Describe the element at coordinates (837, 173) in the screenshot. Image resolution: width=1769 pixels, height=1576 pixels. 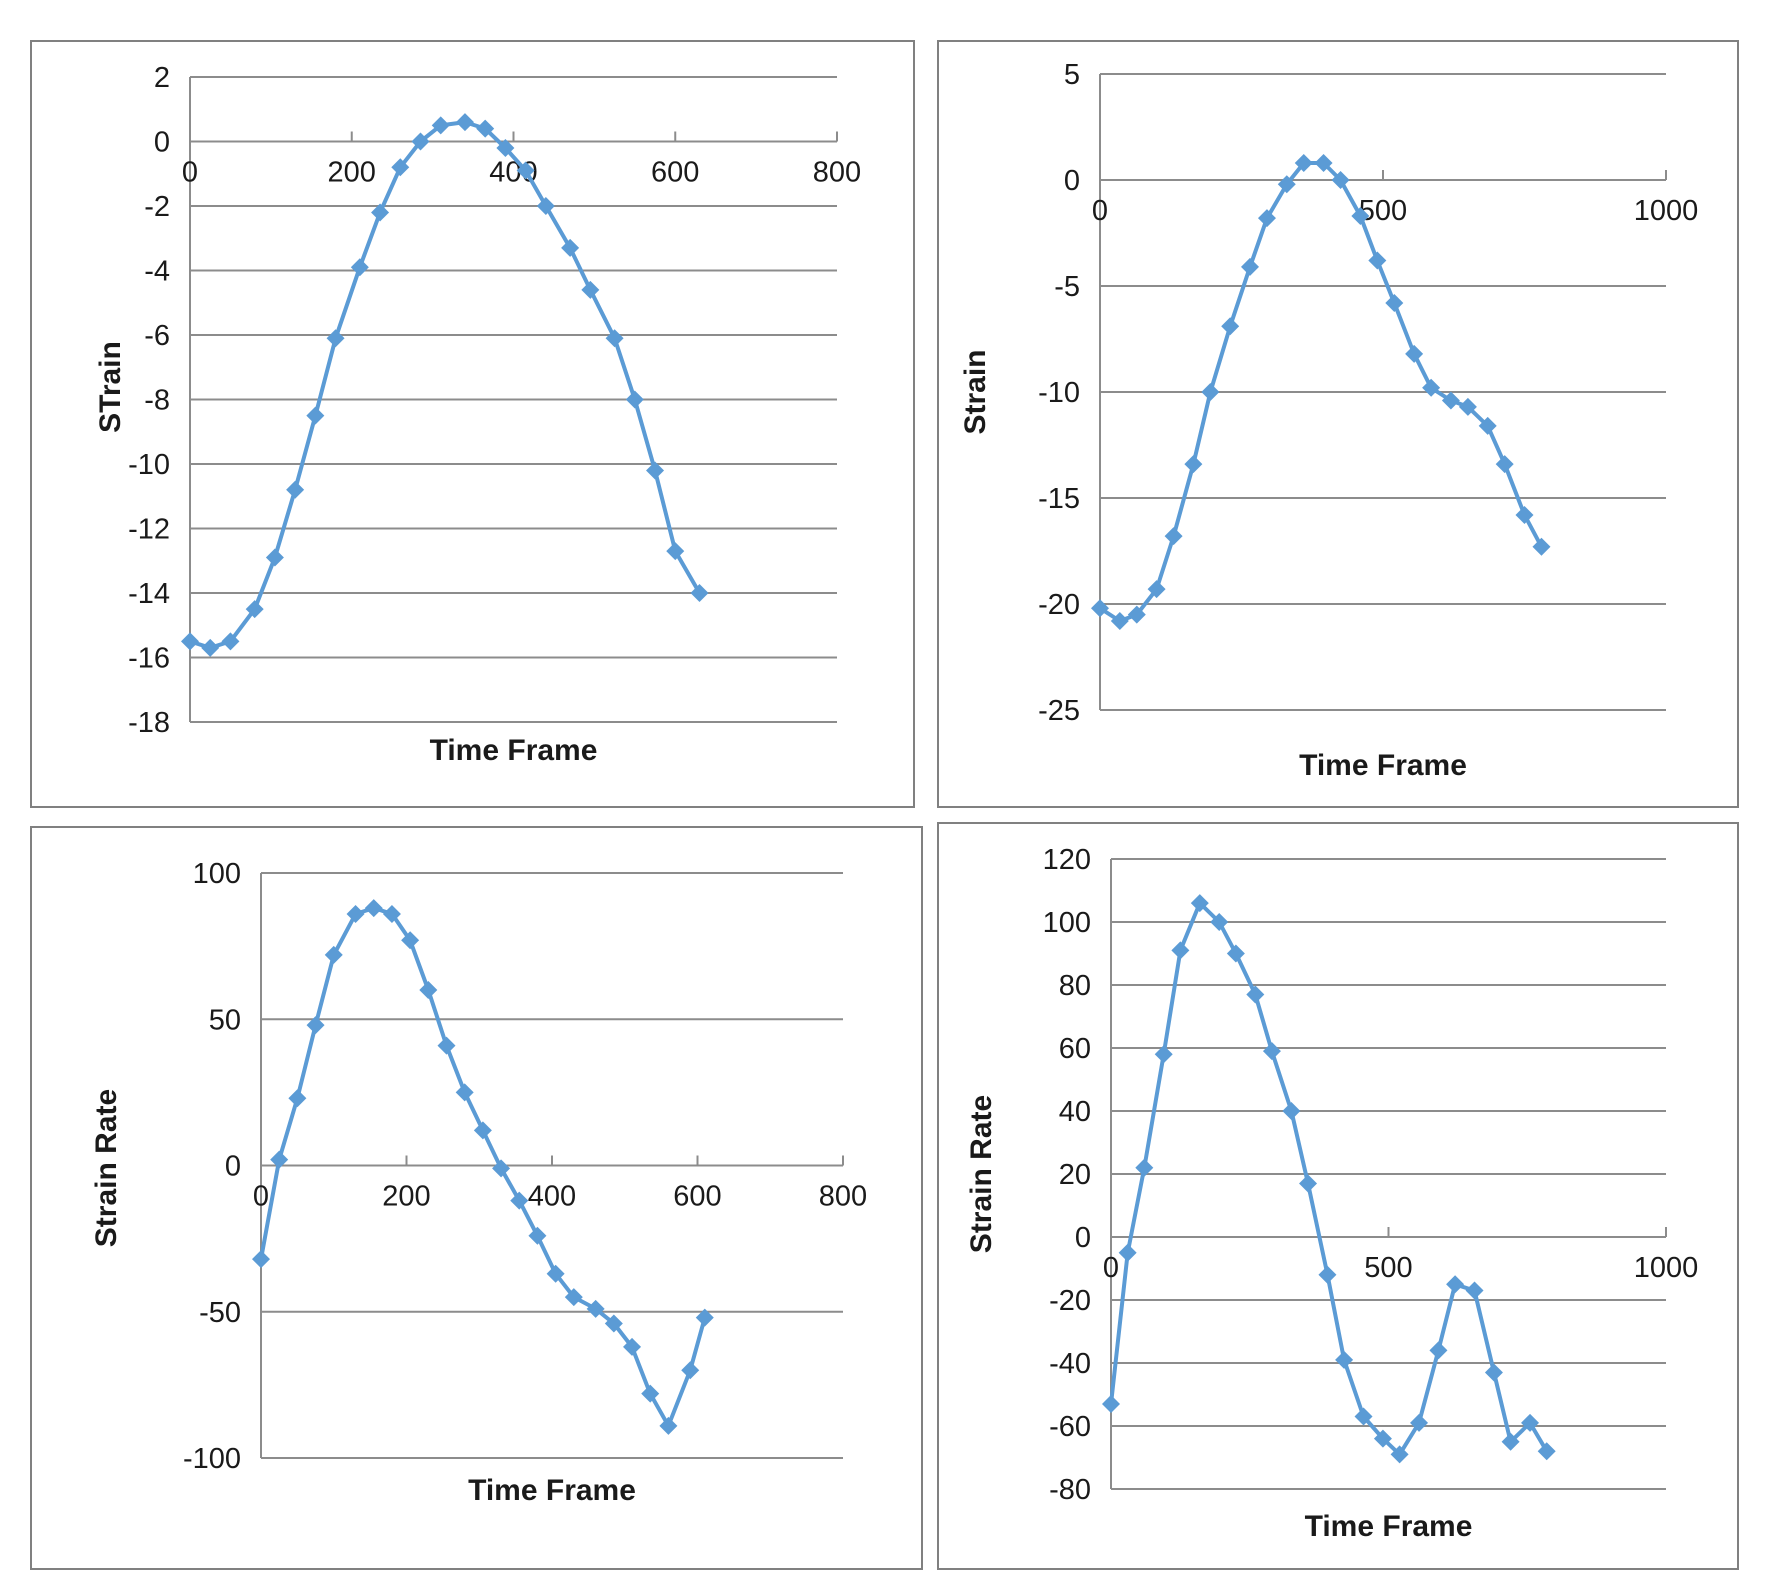
I see `x-tick-label: 800` at that location.